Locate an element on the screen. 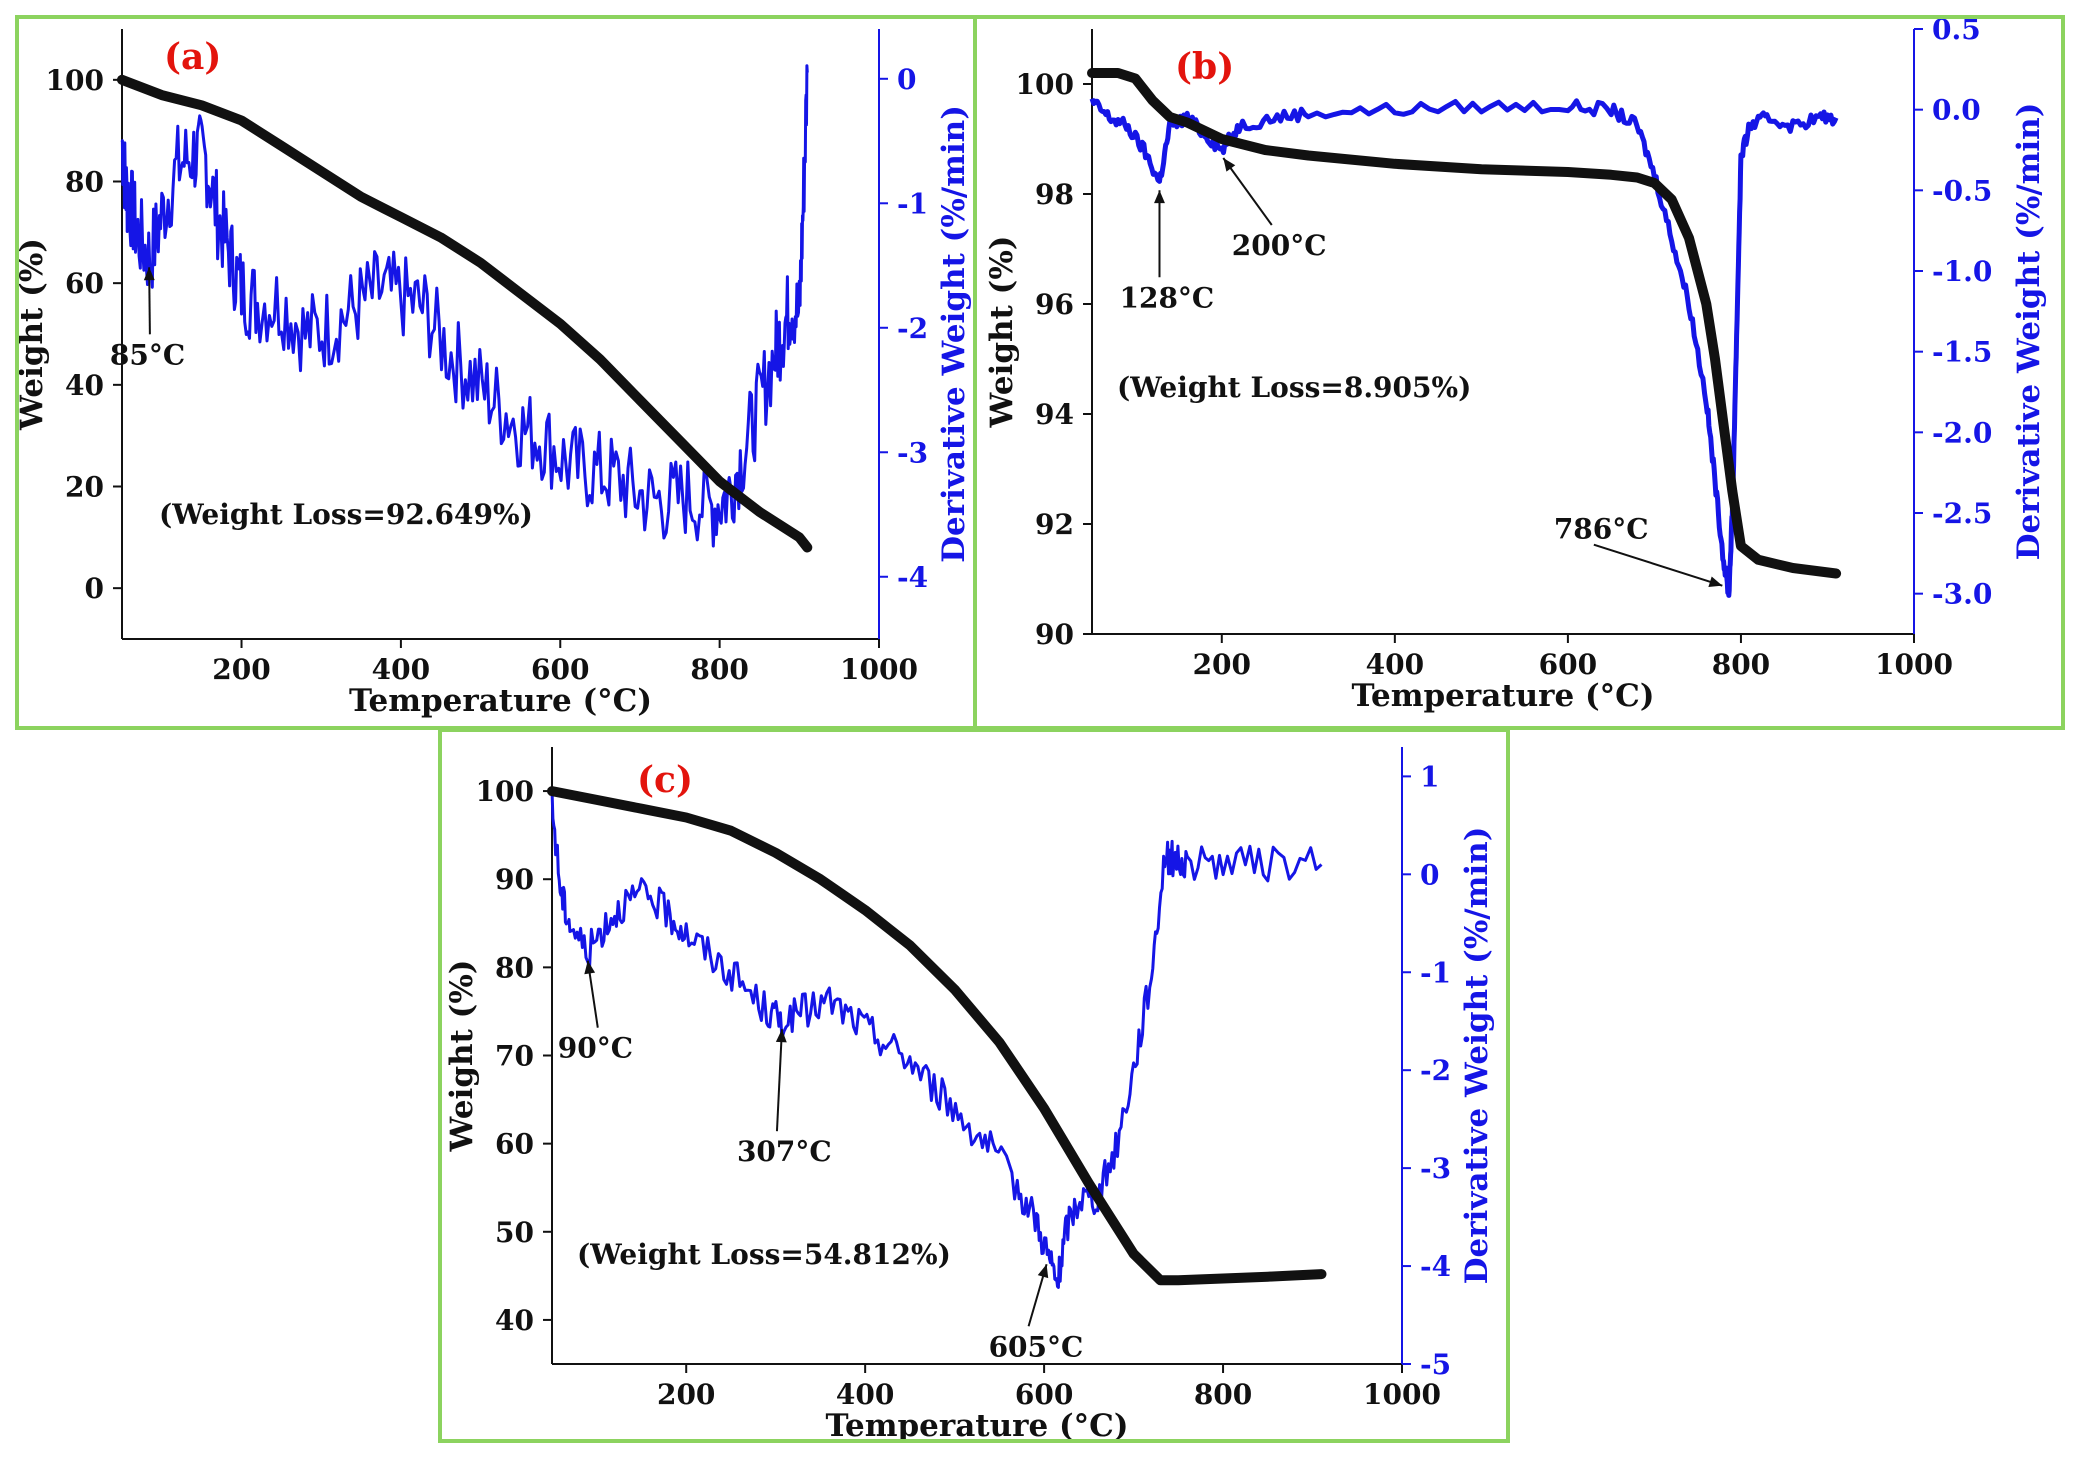 Image resolution: width=2078 pixels, height=1457 pixels. y2-tick-label: -5 is located at coordinates (1435, 1364).